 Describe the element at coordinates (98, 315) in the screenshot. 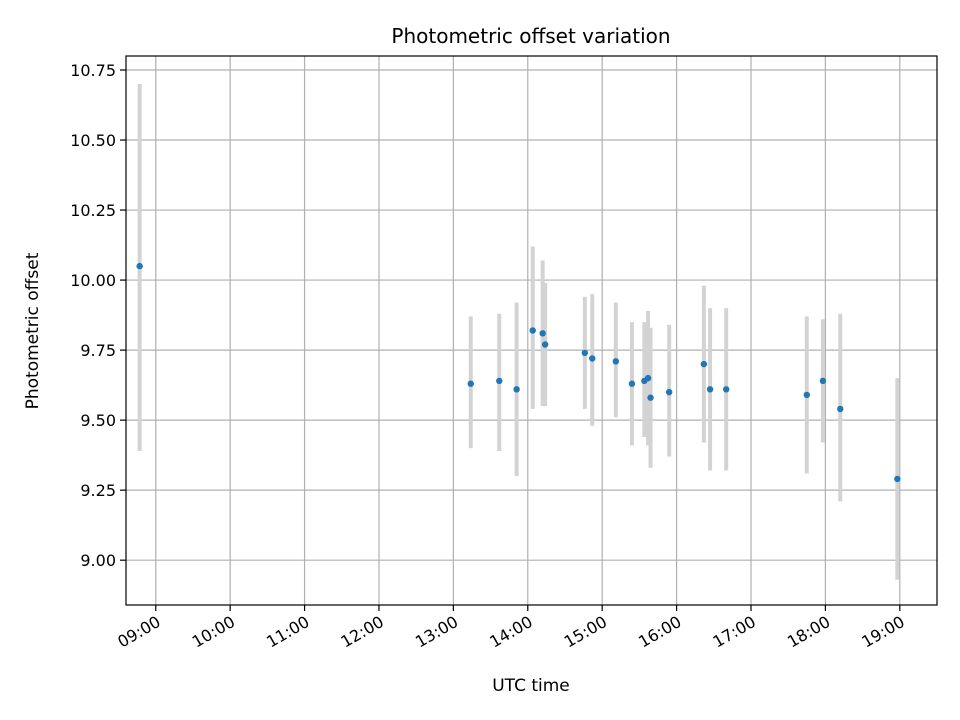

I see `y-axis: 9.00 9.25 9.50 9.75 10.00 10.25 10.50 10.75` at that location.